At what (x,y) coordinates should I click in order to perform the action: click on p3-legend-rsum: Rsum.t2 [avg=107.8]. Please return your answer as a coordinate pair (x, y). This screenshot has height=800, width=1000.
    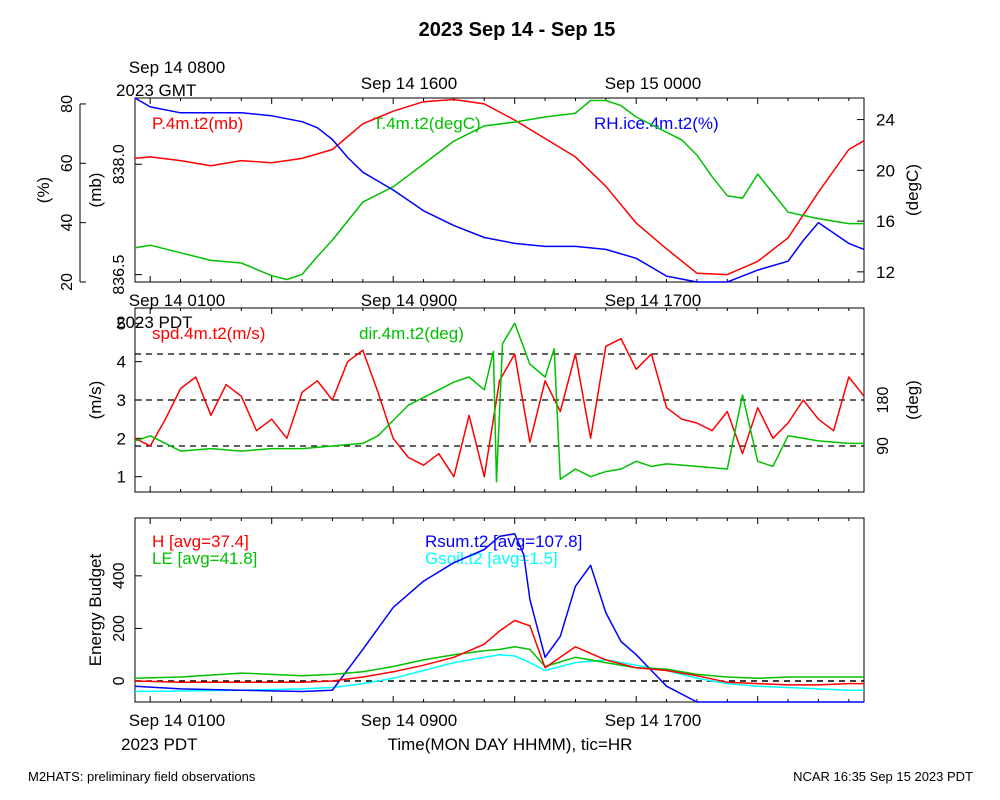
    Looking at the image, I should click on (503, 541).